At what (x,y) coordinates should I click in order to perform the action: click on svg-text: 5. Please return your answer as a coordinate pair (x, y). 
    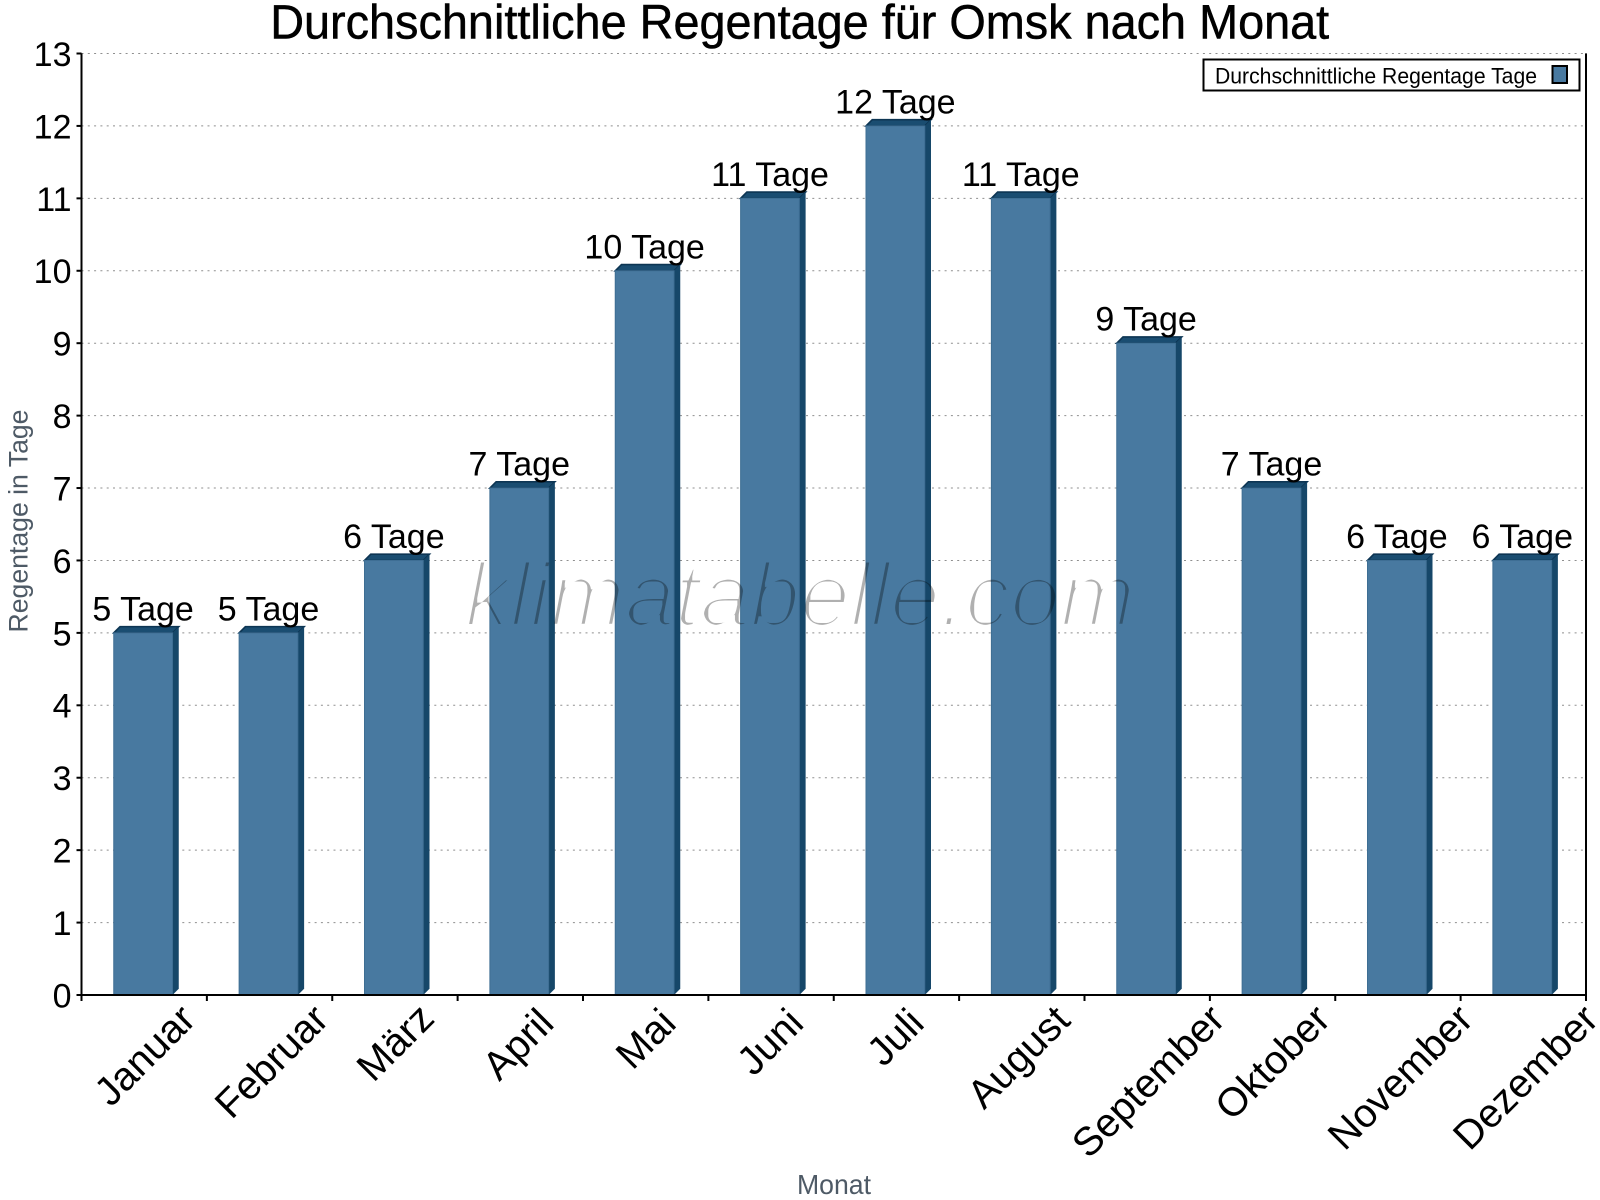
    Looking at the image, I should click on (62, 634).